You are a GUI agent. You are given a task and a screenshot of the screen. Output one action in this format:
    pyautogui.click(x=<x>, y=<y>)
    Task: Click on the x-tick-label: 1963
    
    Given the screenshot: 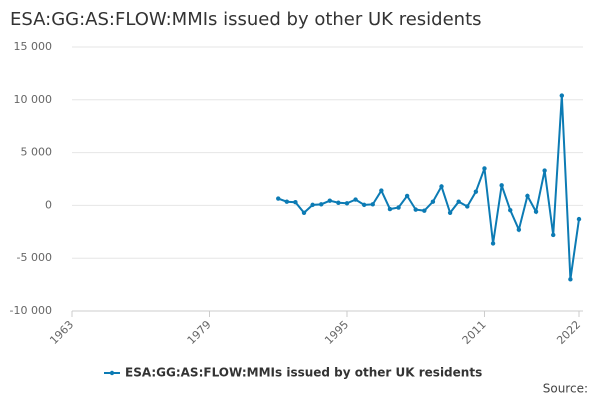 What is the action you would take?
    pyautogui.click(x=61, y=332)
    